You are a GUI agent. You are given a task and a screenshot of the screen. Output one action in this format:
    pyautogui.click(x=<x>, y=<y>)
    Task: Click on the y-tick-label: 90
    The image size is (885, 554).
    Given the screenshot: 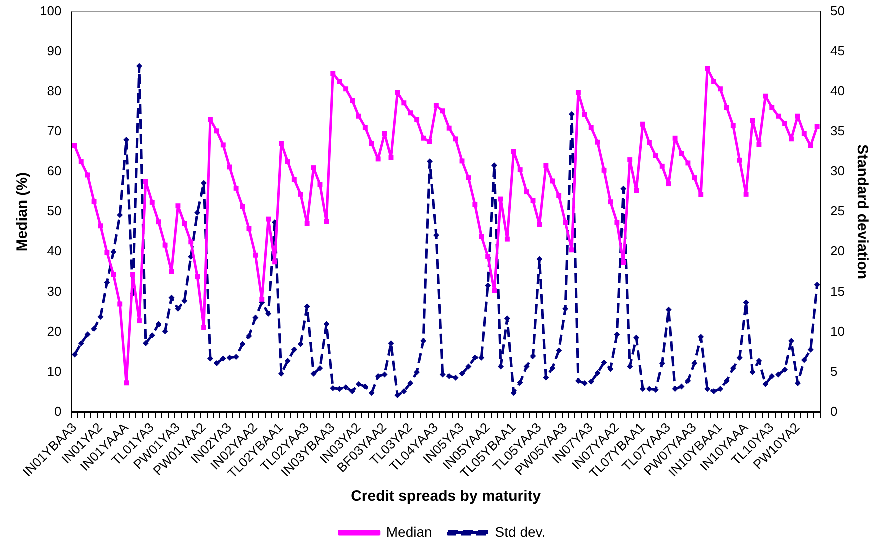 What is the action you would take?
    pyautogui.click(x=54, y=50)
    